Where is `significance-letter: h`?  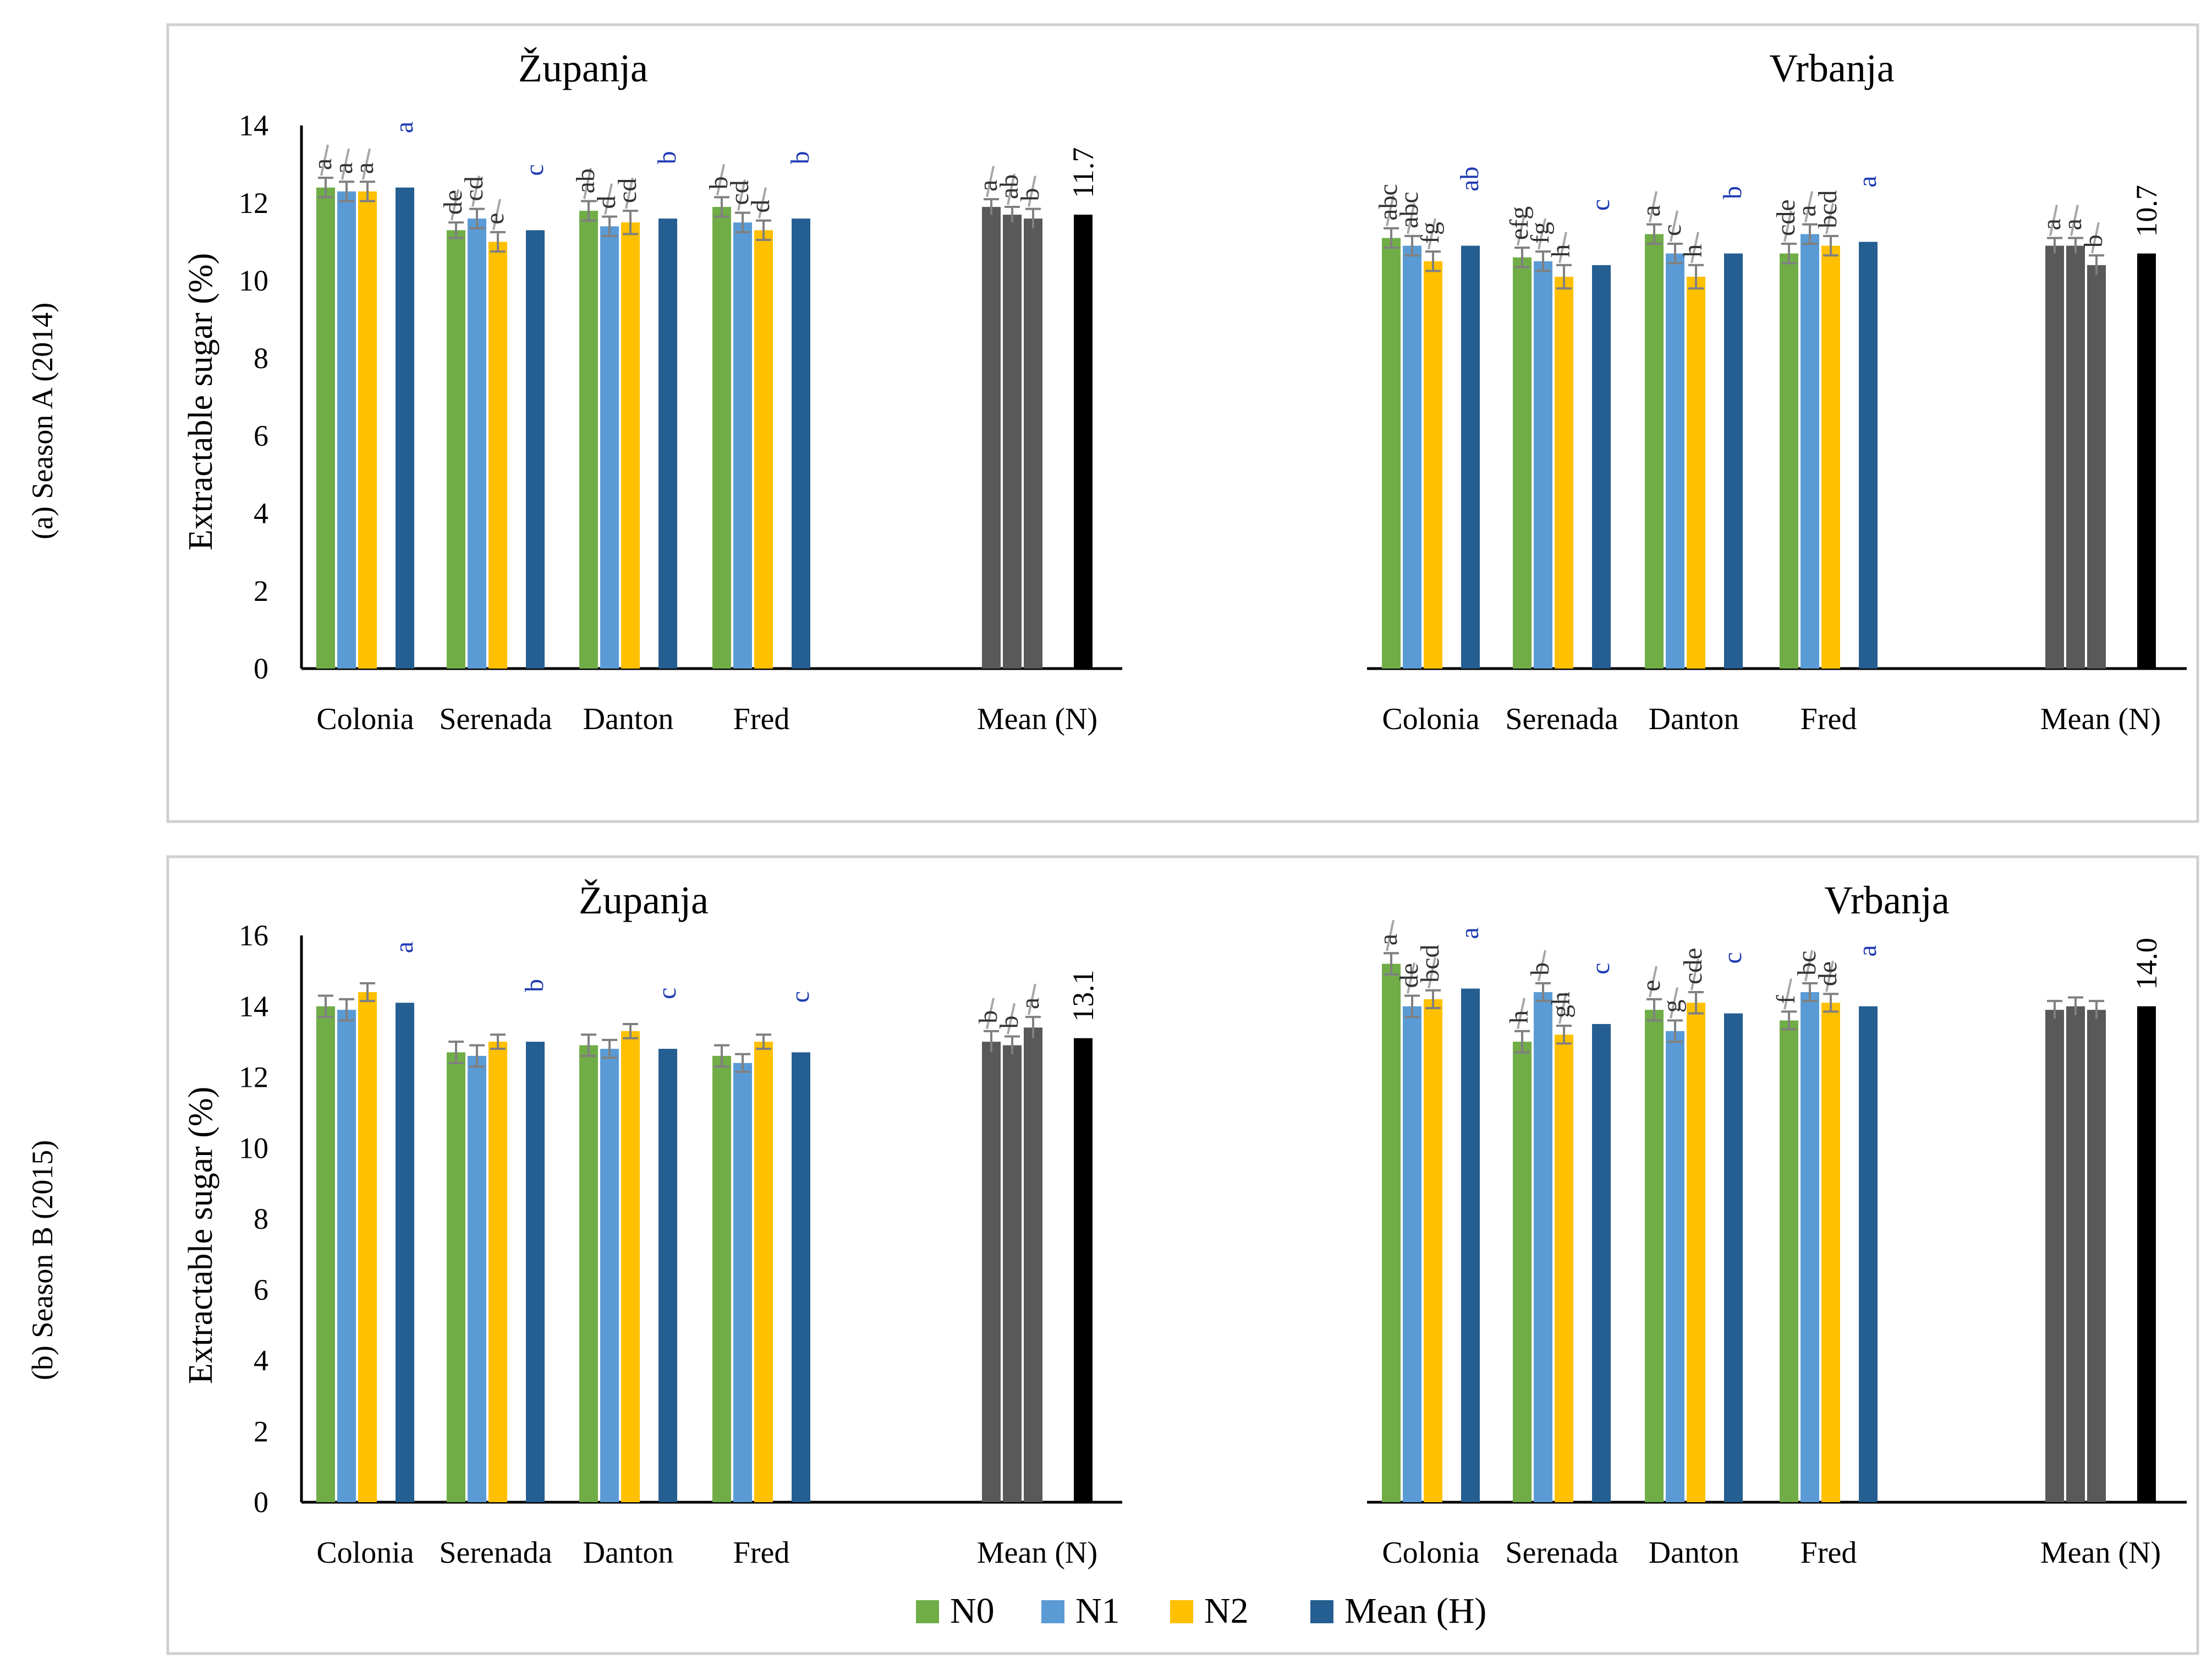 significance-letter: h is located at coordinates (1561, 251).